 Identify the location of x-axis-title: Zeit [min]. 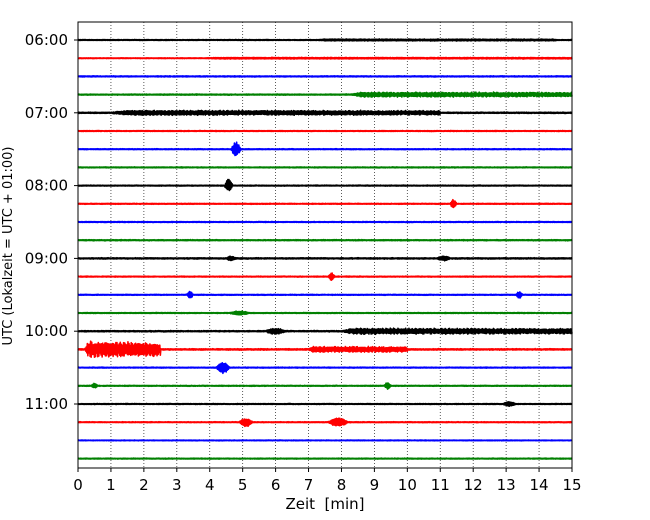
(324, 504).